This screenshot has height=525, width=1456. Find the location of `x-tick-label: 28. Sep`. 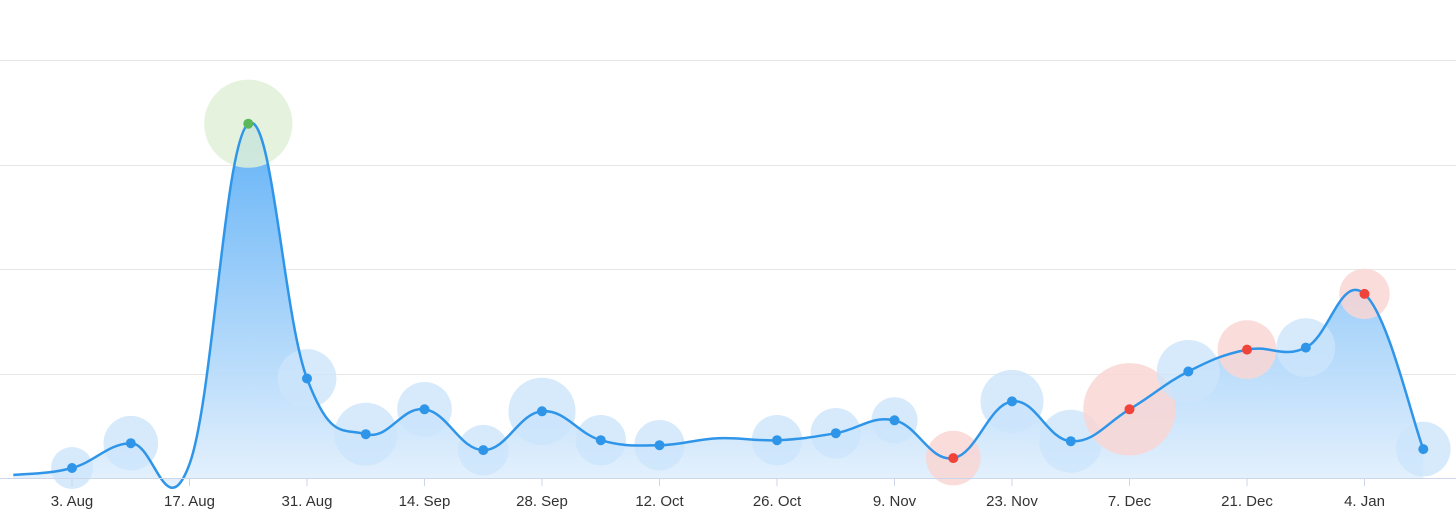

x-tick-label: 28. Sep is located at coordinates (542, 501).